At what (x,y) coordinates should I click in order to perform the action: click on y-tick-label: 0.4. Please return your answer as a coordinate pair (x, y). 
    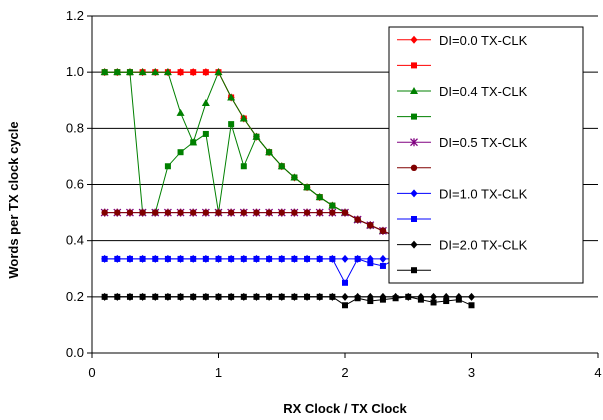
    Looking at the image, I should click on (75, 240).